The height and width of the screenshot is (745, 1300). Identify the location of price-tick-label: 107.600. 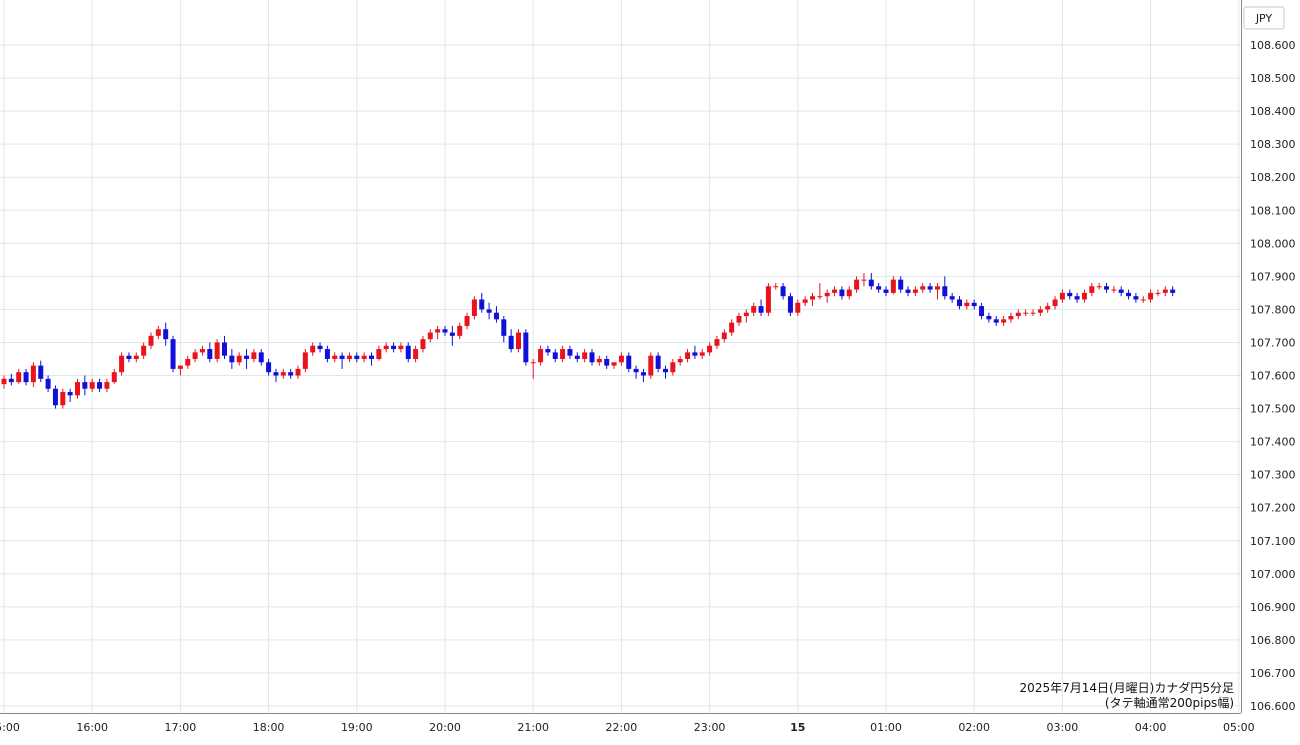
(1273, 376).